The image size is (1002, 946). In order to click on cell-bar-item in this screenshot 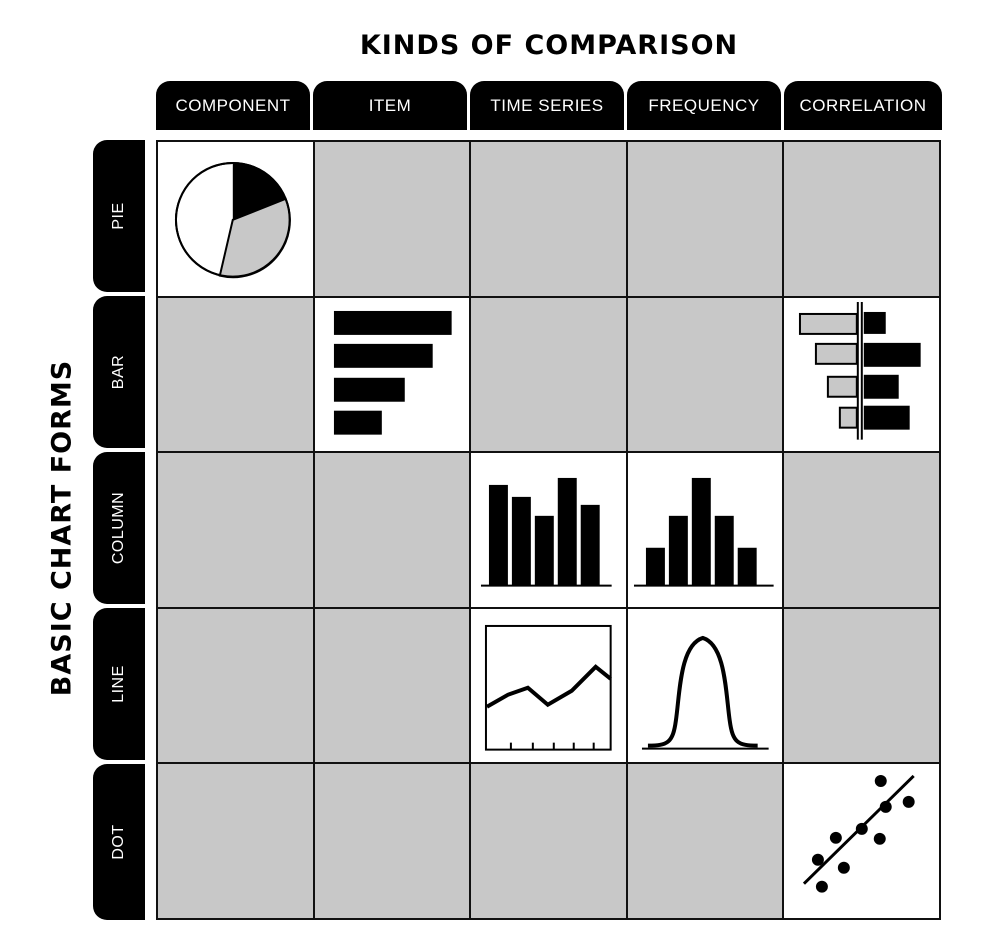, I will do `click(392, 374)`.